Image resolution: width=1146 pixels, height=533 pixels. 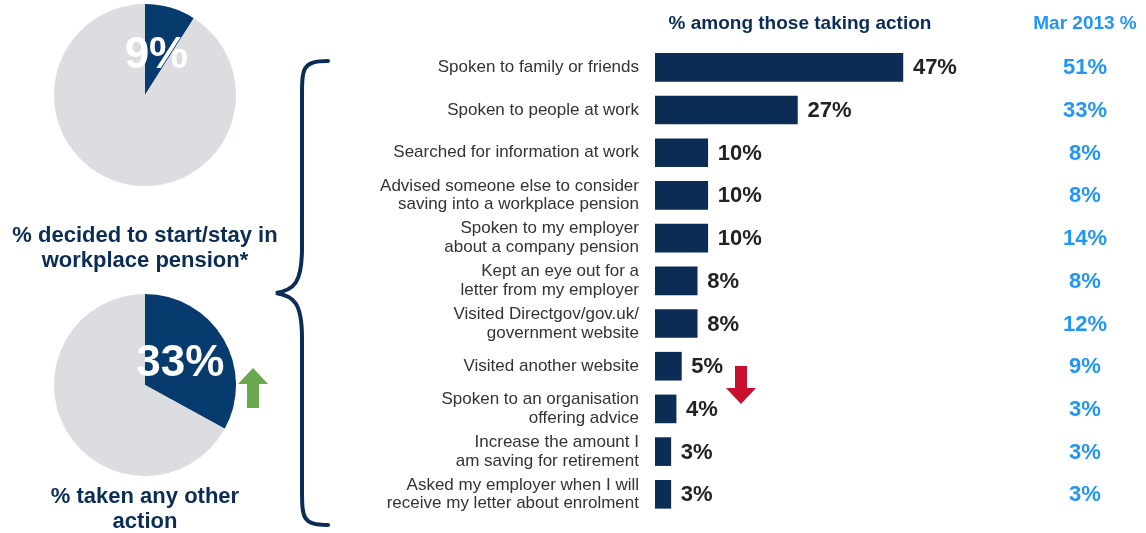 I want to click on y-tick-label: Spoken to family or friends, so click(x=538, y=67).